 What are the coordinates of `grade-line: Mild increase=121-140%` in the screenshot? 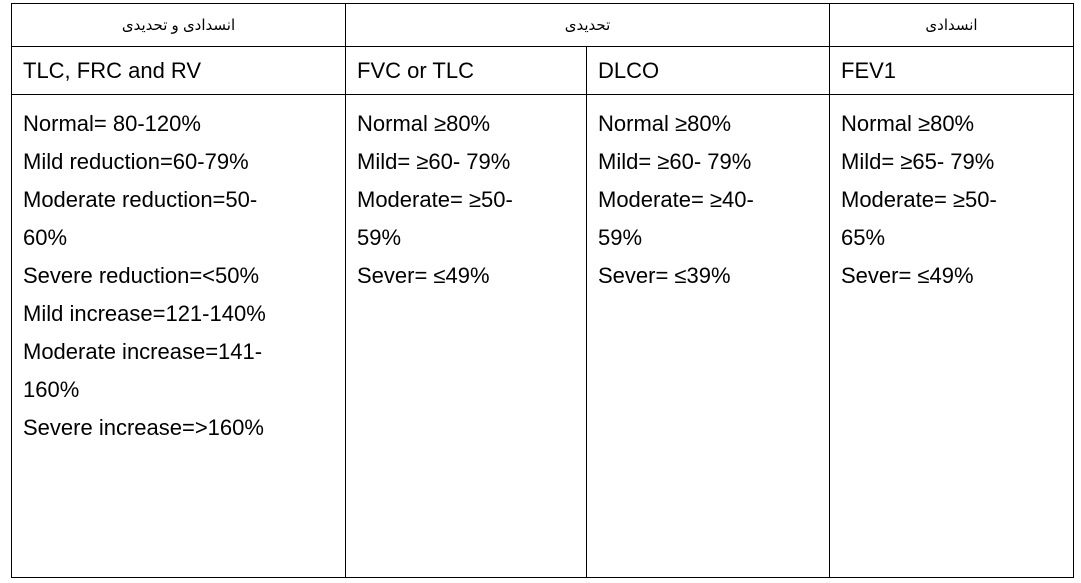 It's located at (144, 313).